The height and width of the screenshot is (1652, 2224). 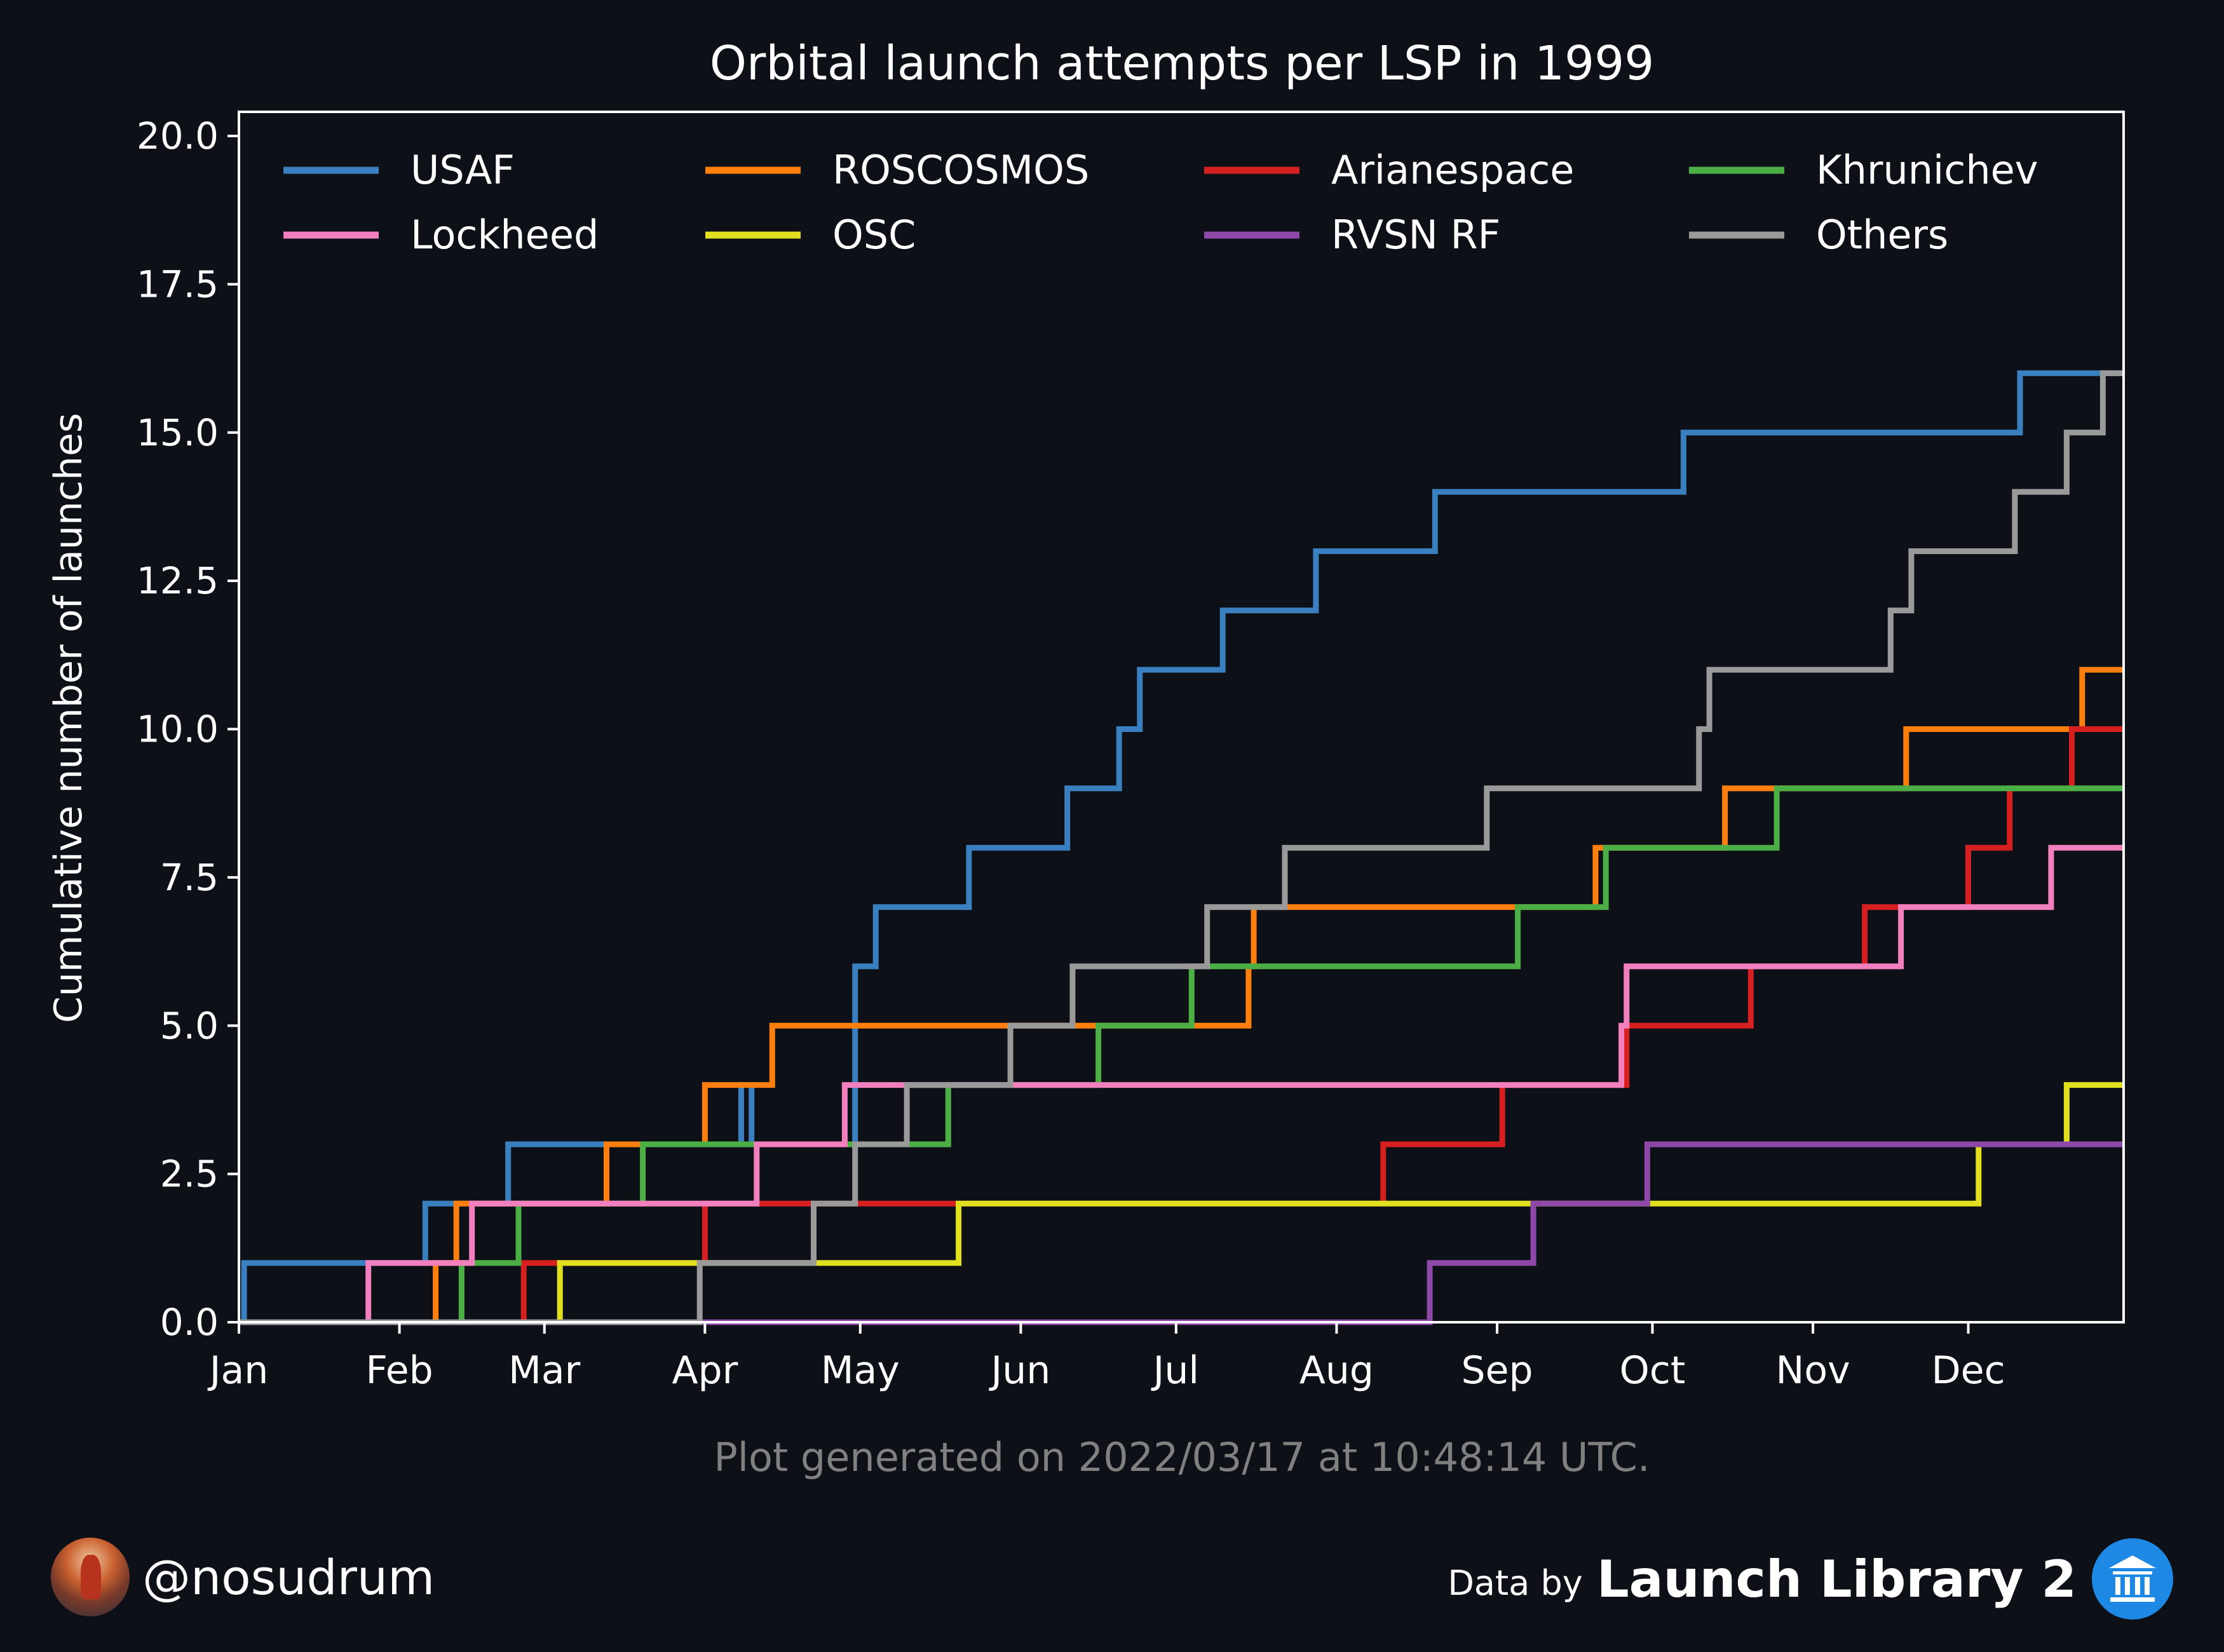 What do you see at coordinates (860, 1371) in the screenshot?
I see `x-tick-label: May` at bounding box center [860, 1371].